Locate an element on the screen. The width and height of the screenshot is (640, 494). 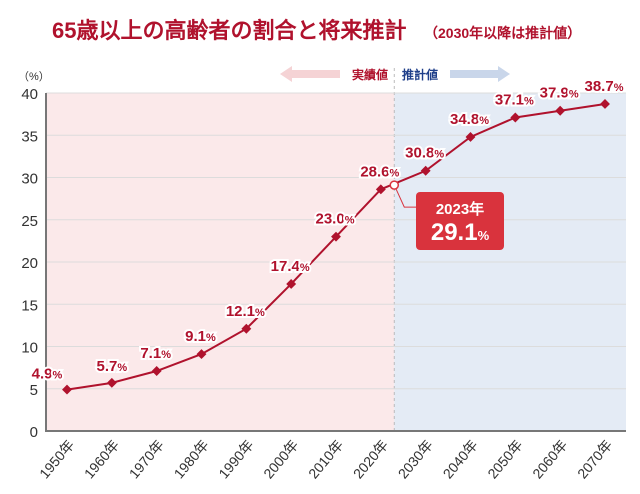
data-label: 12.1% is located at coordinates (245, 311).